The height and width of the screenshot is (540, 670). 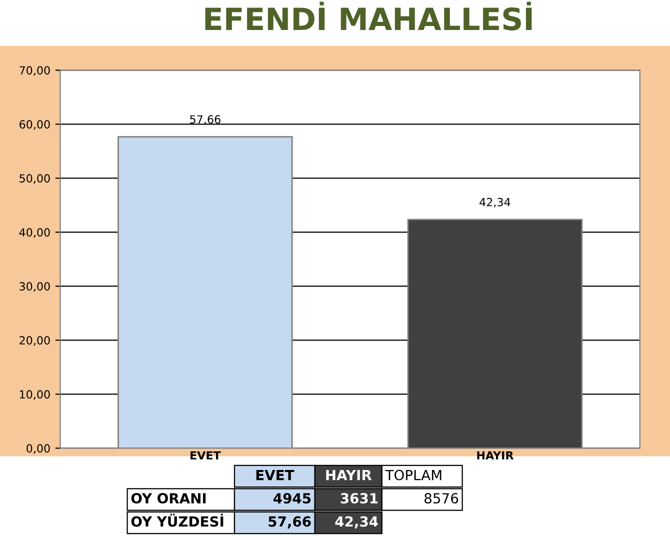 What do you see at coordinates (441, 498) in the screenshot?
I see `text: 8576` at bounding box center [441, 498].